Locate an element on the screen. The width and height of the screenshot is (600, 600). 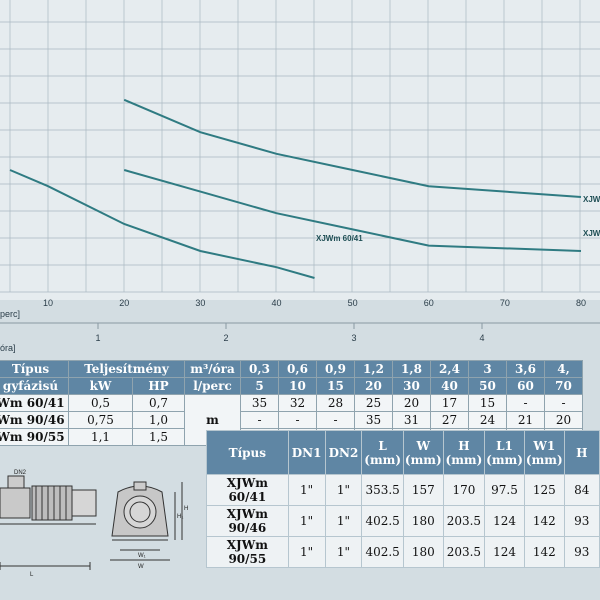
dim-row: XJWm 90/55 1" 1" 402.5 180 203.5 124 142 93 is located at coordinates (403, 552).